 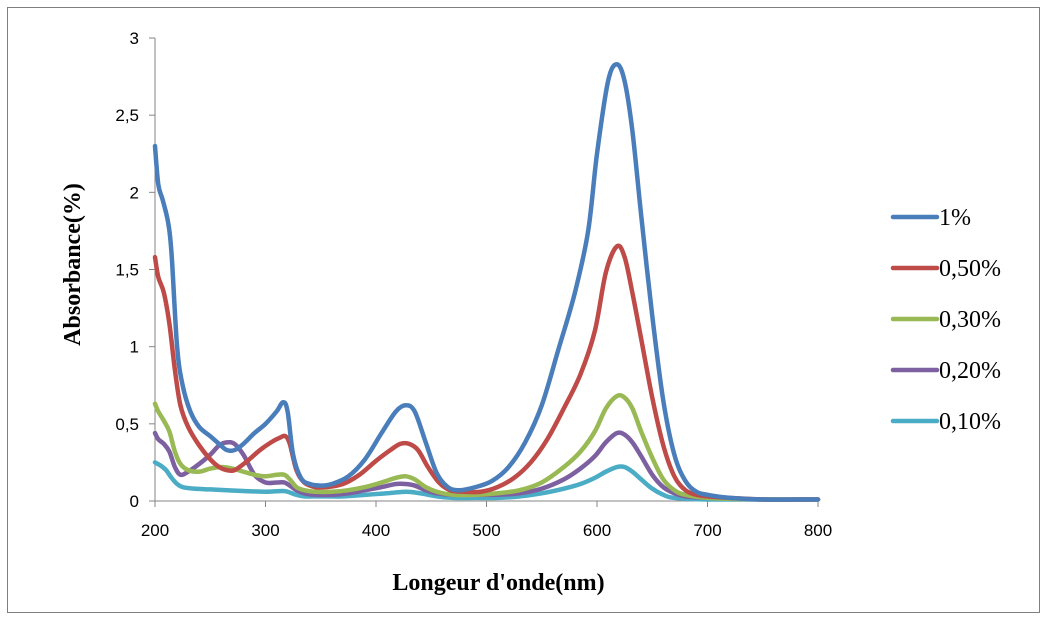 I want to click on legend-label: 0,20%, so click(x=970, y=371).